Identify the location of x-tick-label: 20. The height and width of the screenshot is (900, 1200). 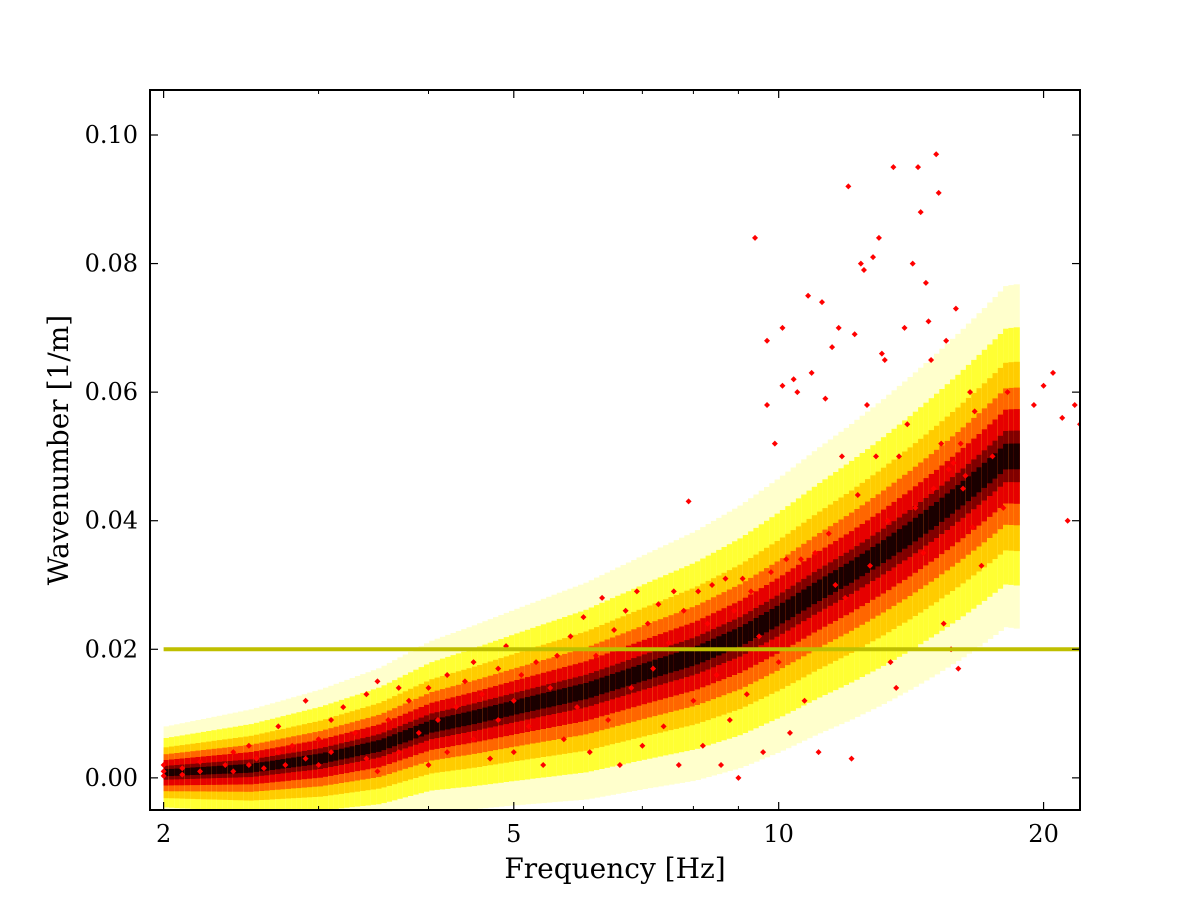
(1043, 834).